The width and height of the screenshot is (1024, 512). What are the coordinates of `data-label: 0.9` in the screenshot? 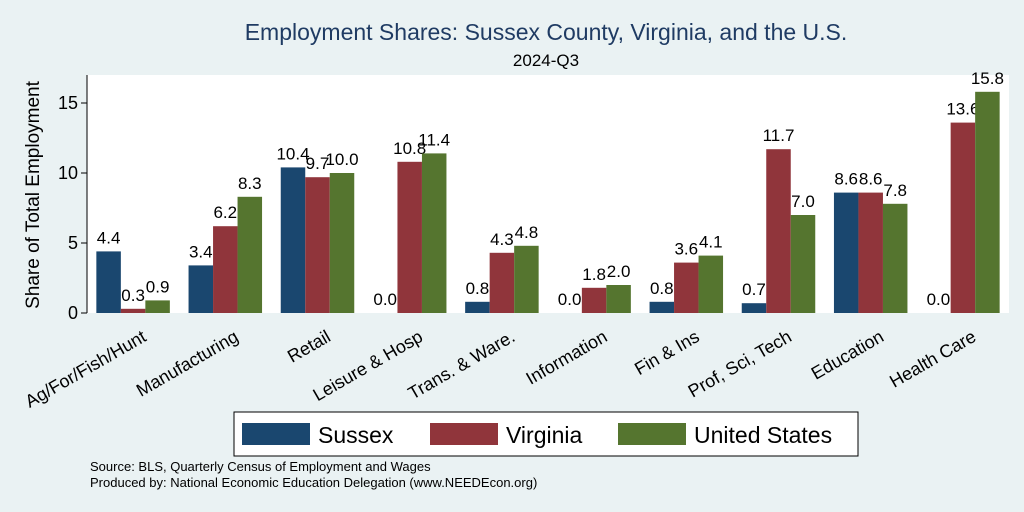 It's located at (158, 286).